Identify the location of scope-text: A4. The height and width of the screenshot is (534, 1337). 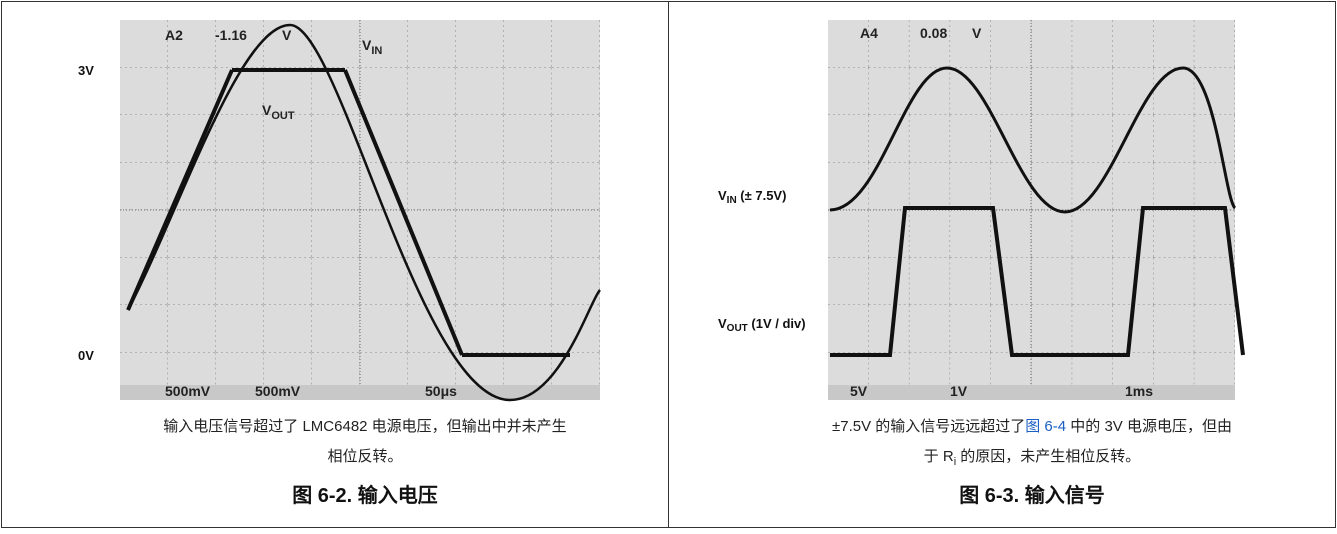
(869, 33).